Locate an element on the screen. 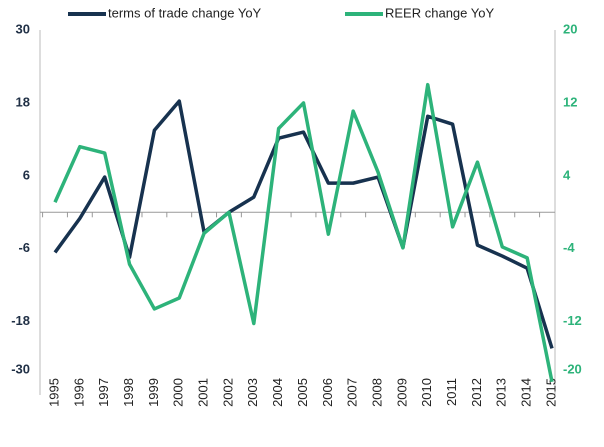 This screenshot has width=604, height=447. y-tick-label: -18 is located at coordinates (20, 320).